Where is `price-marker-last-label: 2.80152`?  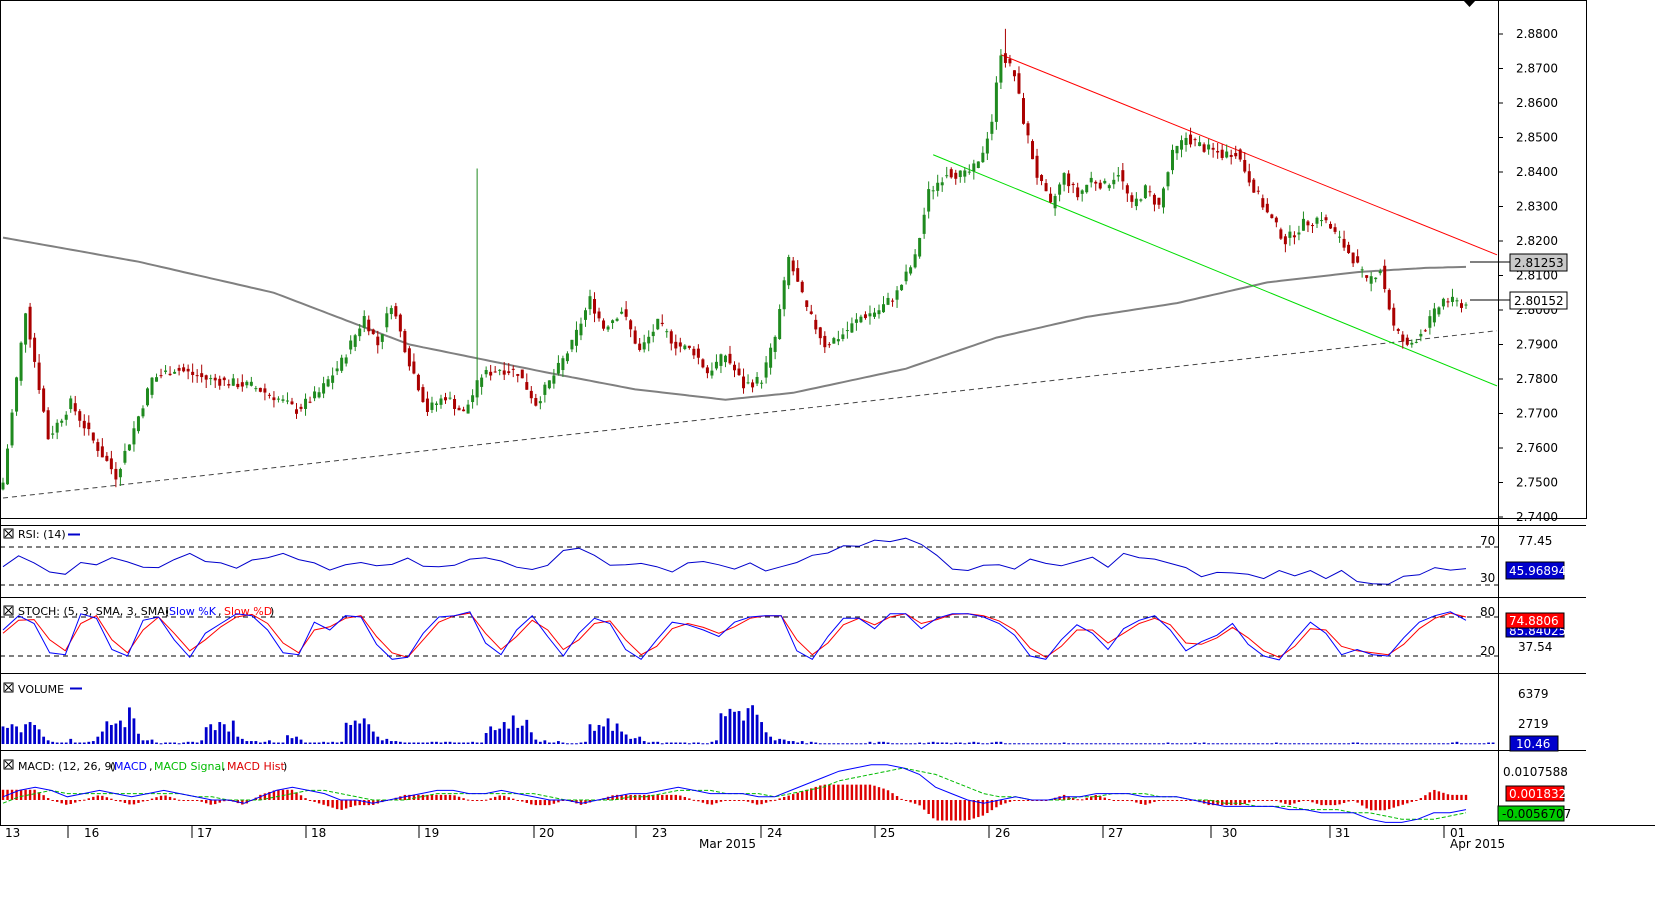 price-marker-last-label: 2.80152 is located at coordinates (1539, 301).